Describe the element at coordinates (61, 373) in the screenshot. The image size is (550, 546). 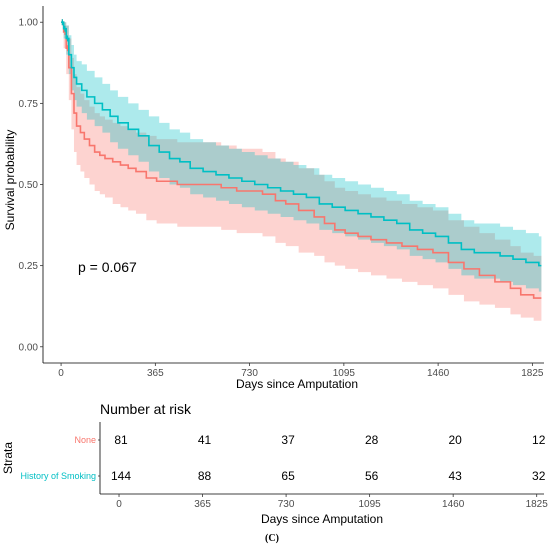
I see `x-tick-label: 0` at that location.